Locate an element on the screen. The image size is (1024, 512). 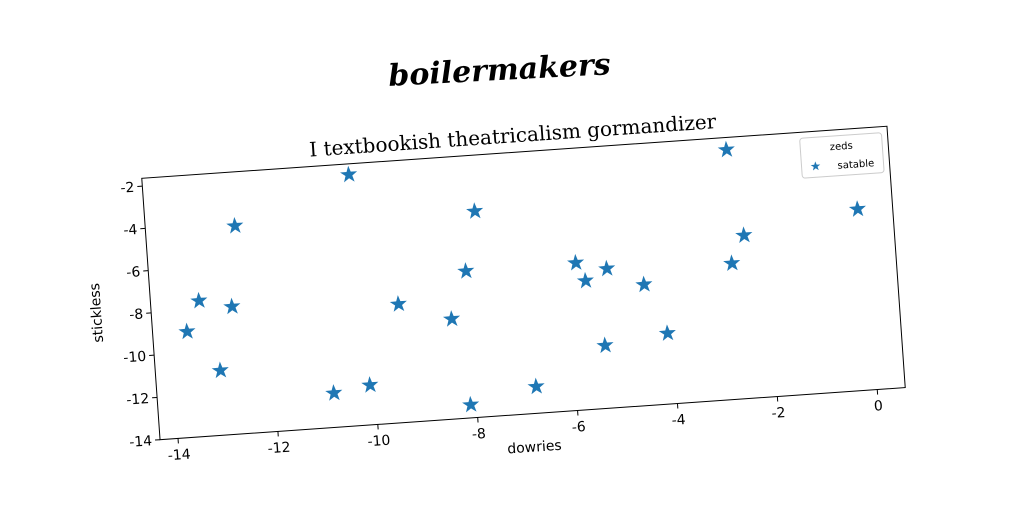
y-tick-label: -4 is located at coordinates (130, 230).